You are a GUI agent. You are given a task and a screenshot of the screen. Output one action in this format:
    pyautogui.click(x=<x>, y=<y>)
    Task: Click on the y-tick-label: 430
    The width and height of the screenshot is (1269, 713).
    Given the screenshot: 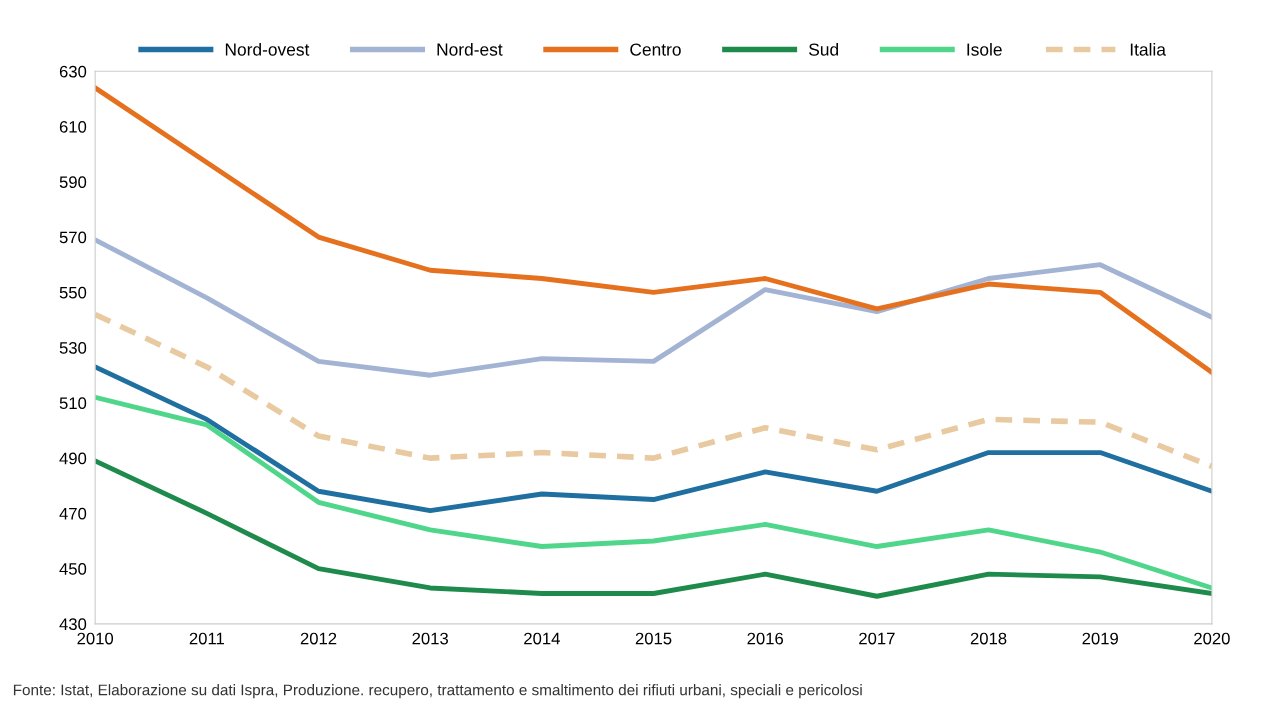 What is the action you would take?
    pyautogui.click(x=73, y=624)
    